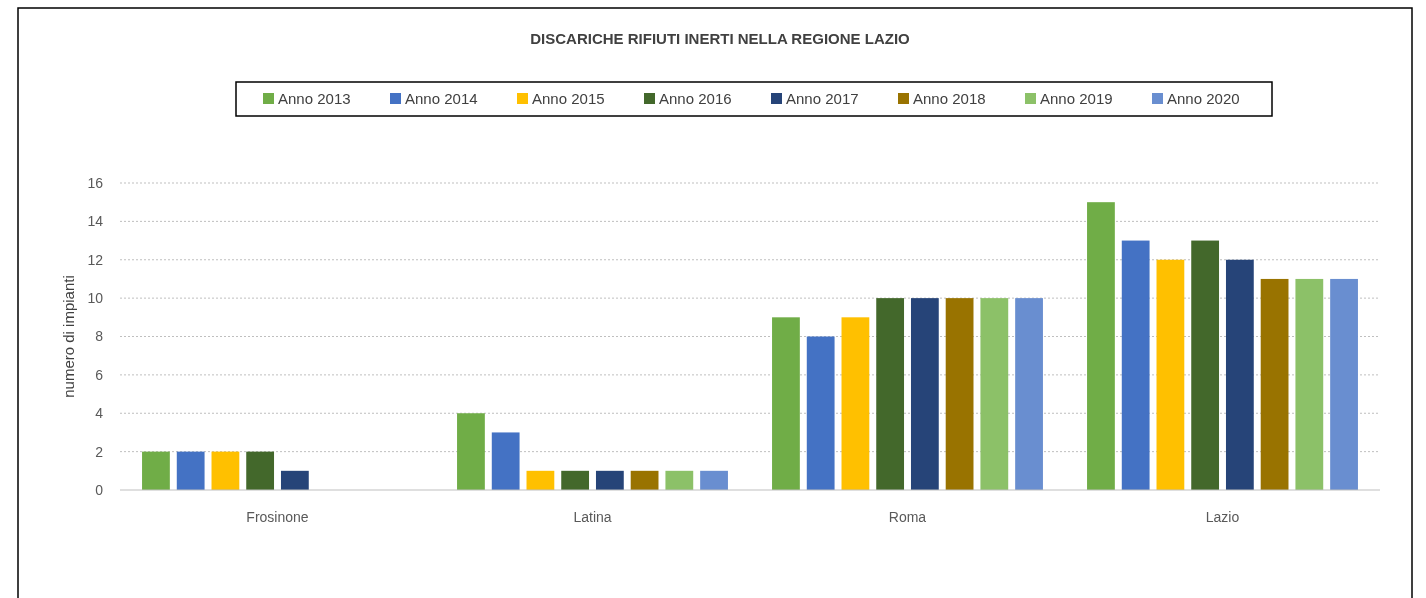 This screenshot has width=1426, height=598. I want to click on y-tick-label: 2, so click(99, 451).